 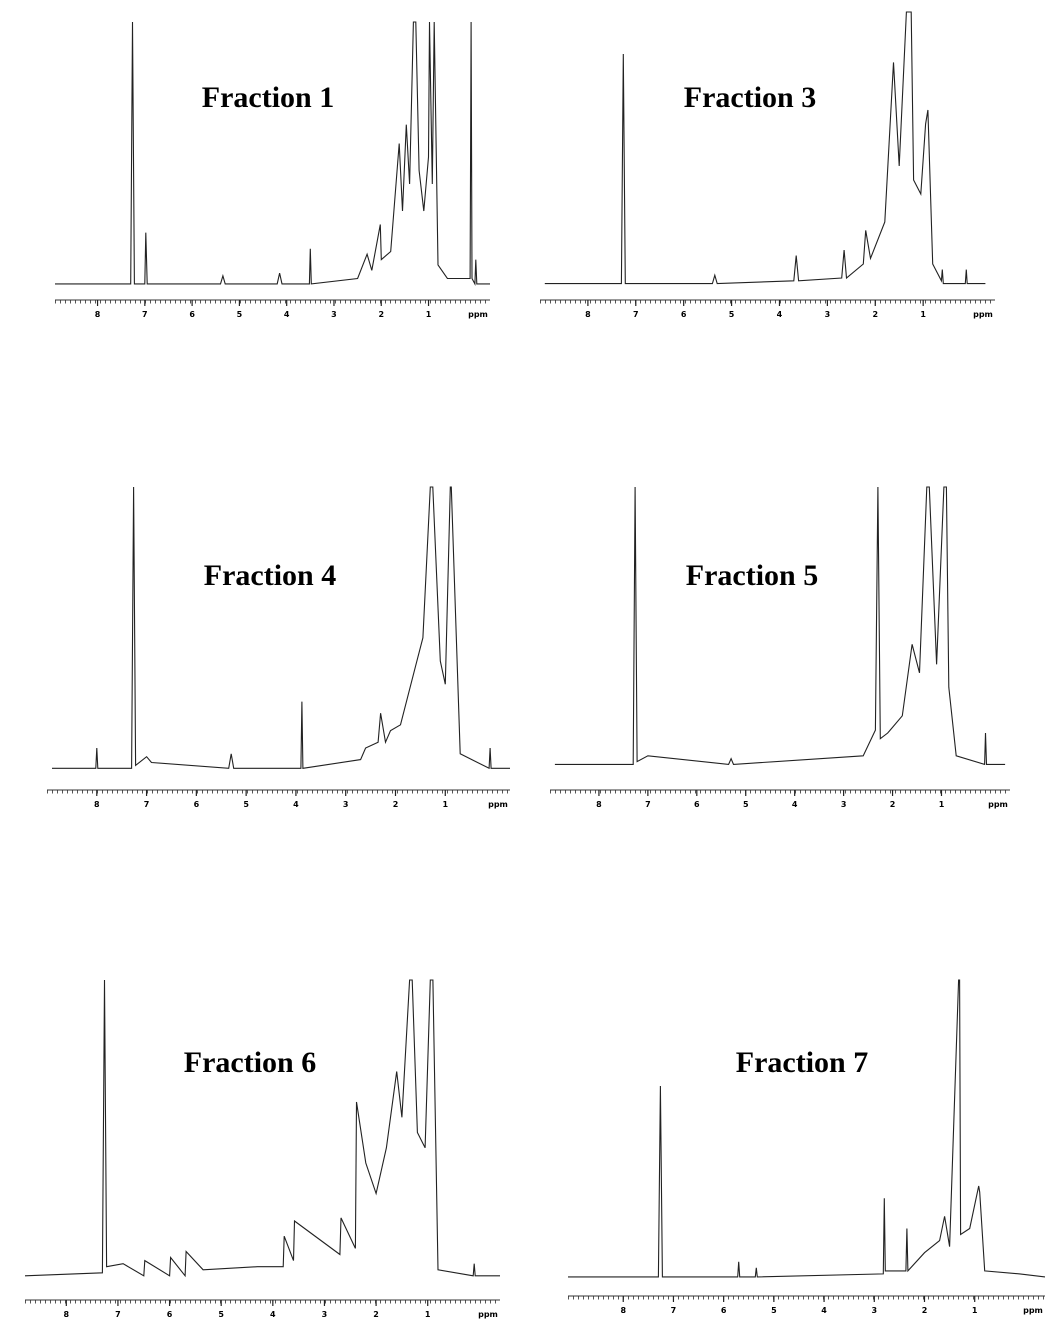 I want to click on panel-title: Fraction 7, so click(x=802, y=1062).